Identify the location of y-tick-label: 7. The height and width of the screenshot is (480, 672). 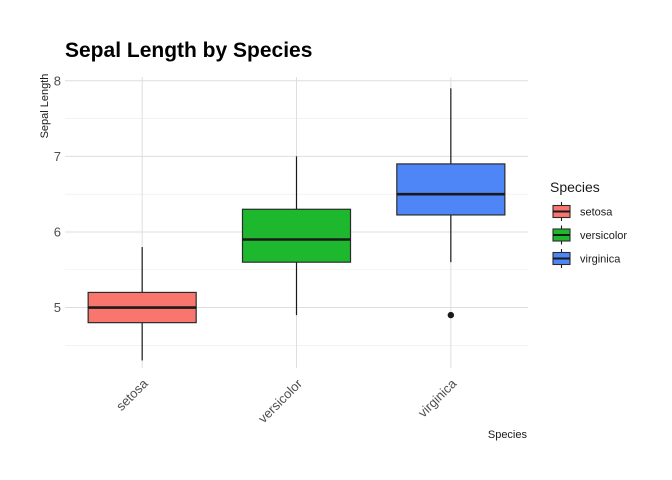
(57, 156).